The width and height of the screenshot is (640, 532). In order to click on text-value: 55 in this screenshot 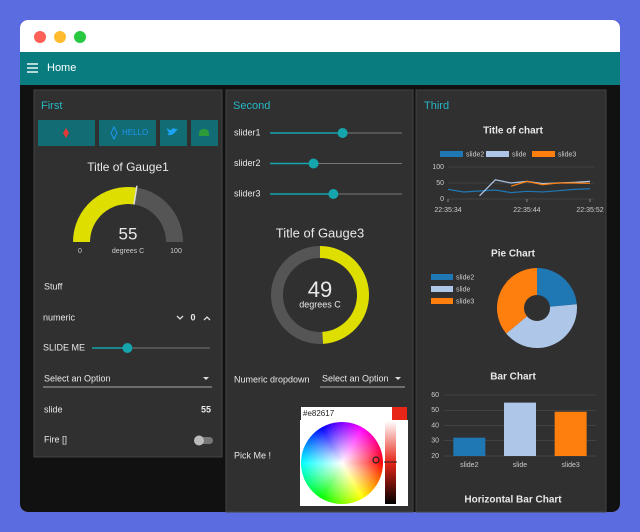, I will do `click(206, 409)`.